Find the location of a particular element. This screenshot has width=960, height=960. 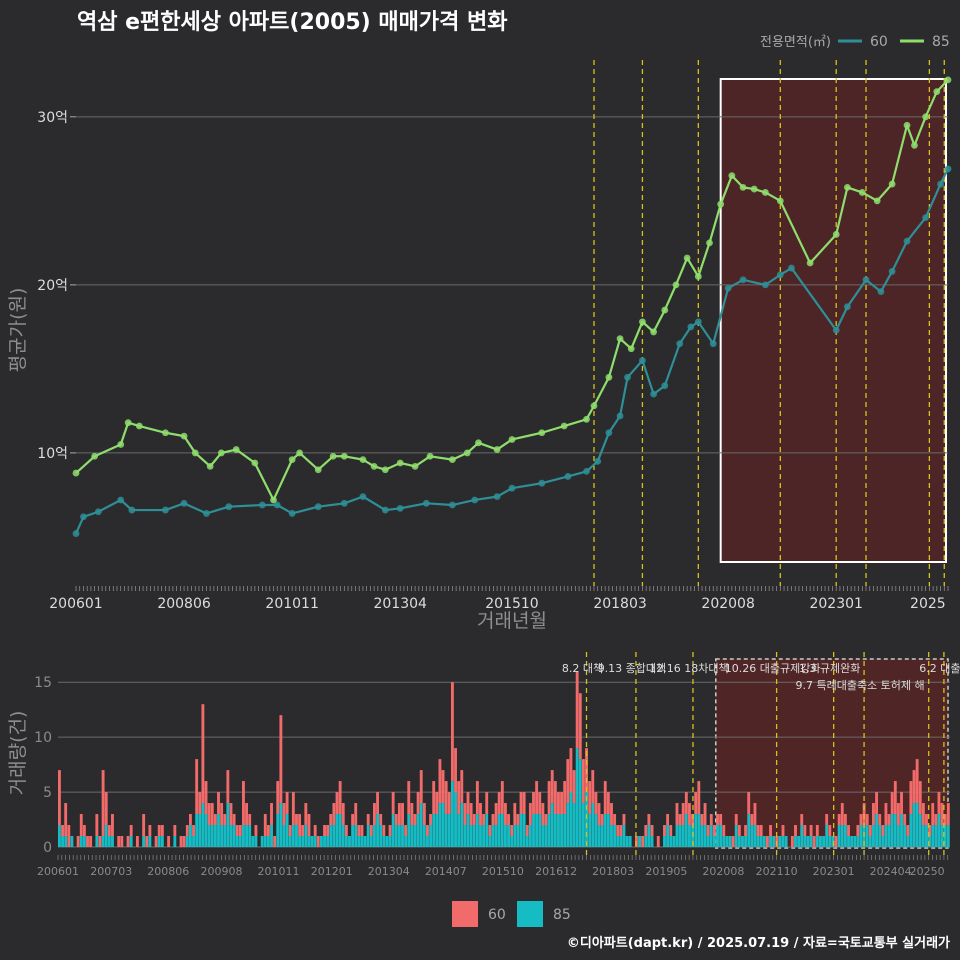

volume-x-tick-label: 201304 is located at coordinates (389, 871).